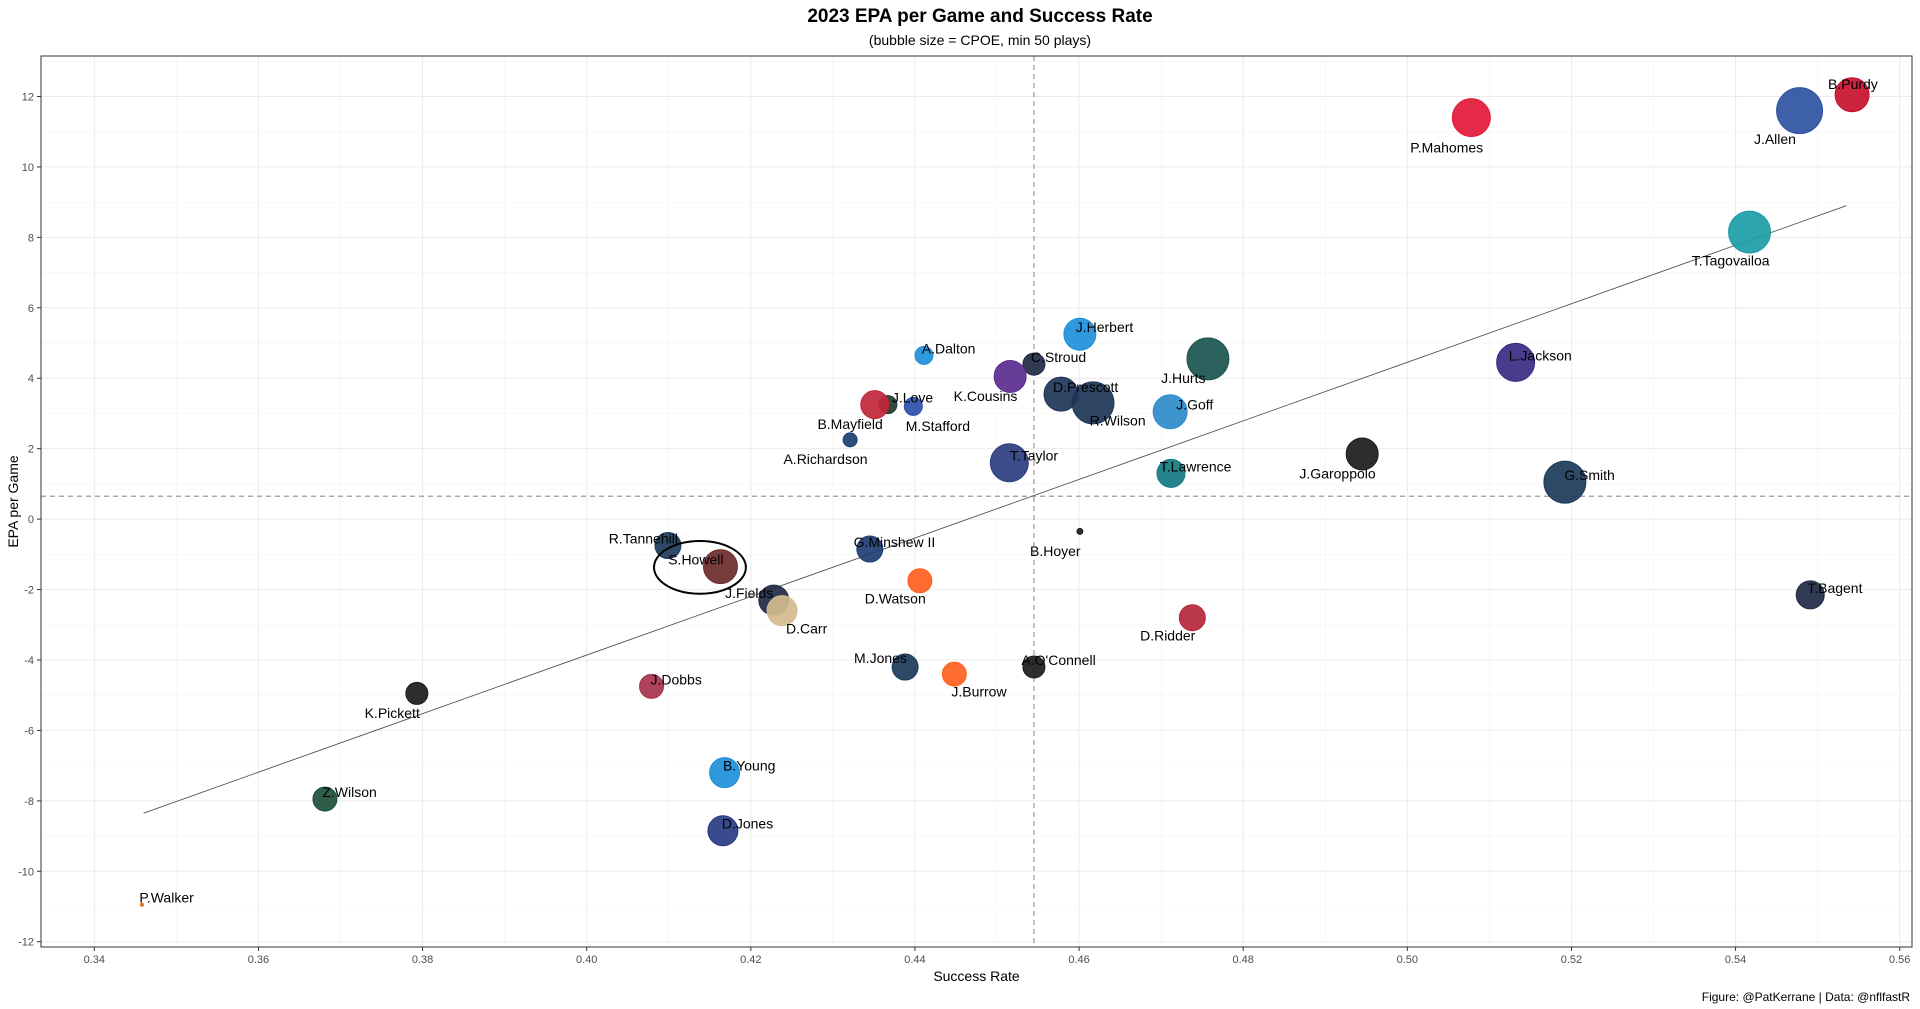 This screenshot has width=1920, height=1009. What do you see at coordinates (1055, 551) in the screenshot?
I see `label-b-hoyer: B.Hoyer` at bounding box center [1055, 551].